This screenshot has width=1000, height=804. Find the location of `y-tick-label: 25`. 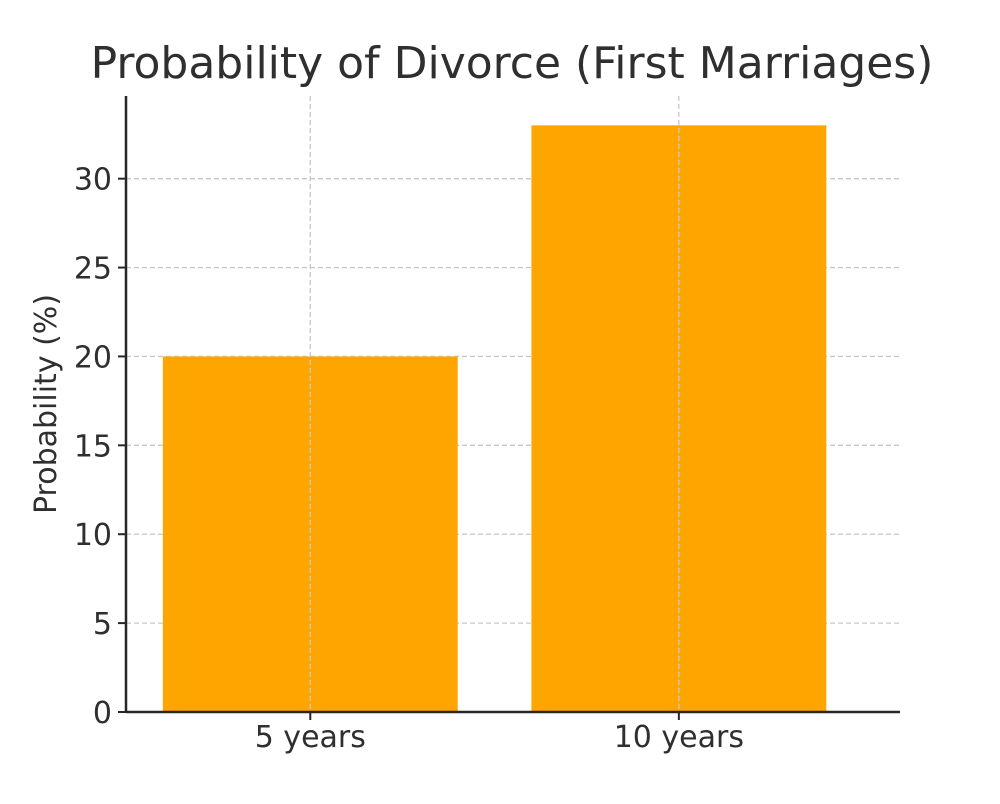

y-tick-label: 25 is located at coordinates (93, 269).